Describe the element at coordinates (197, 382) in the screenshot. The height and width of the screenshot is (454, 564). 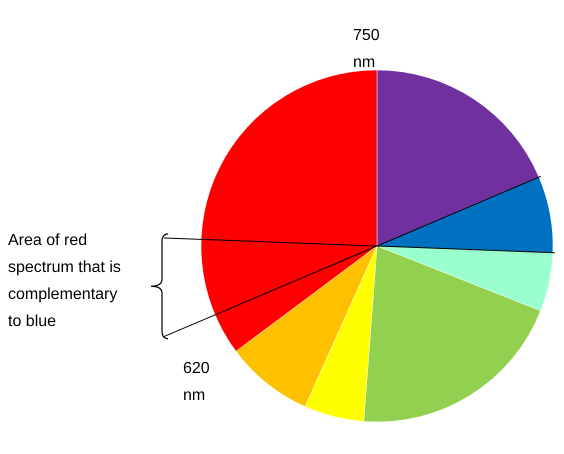
I see `text: 620 nm` at that location.